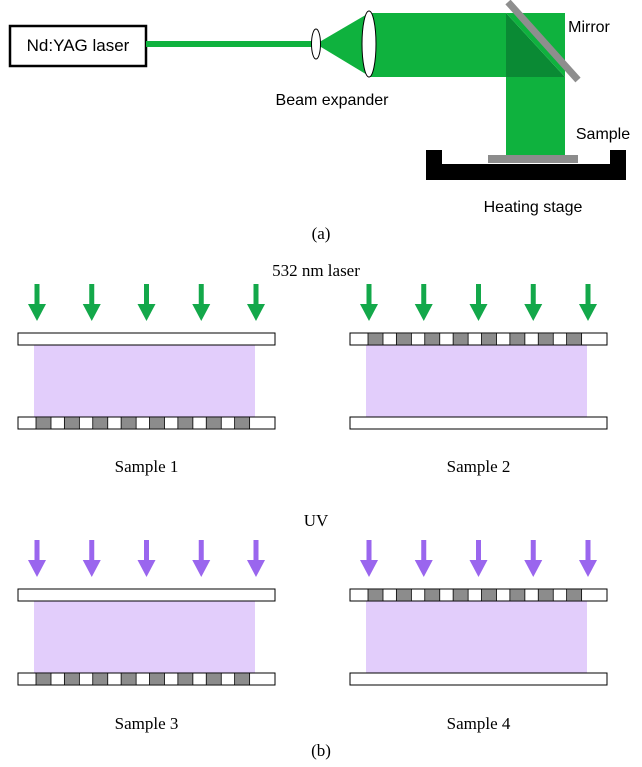 This screenshot has height=767, width=642. I want to click on sample-label: Sample 2, so click(479, 466).